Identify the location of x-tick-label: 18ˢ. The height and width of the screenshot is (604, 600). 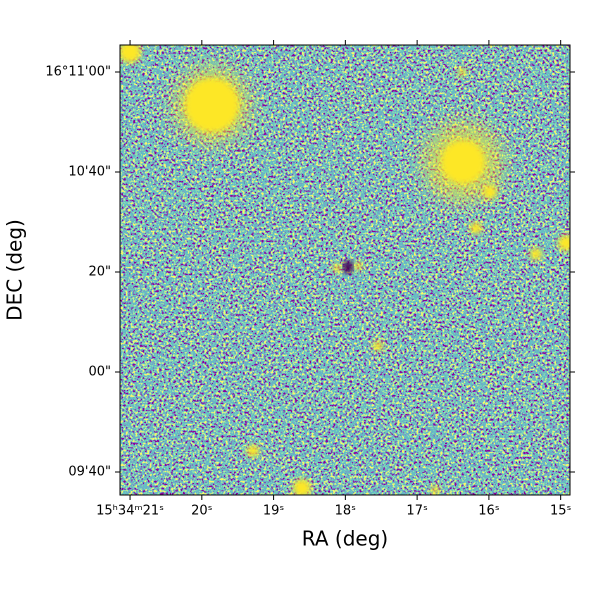
(346, 511).